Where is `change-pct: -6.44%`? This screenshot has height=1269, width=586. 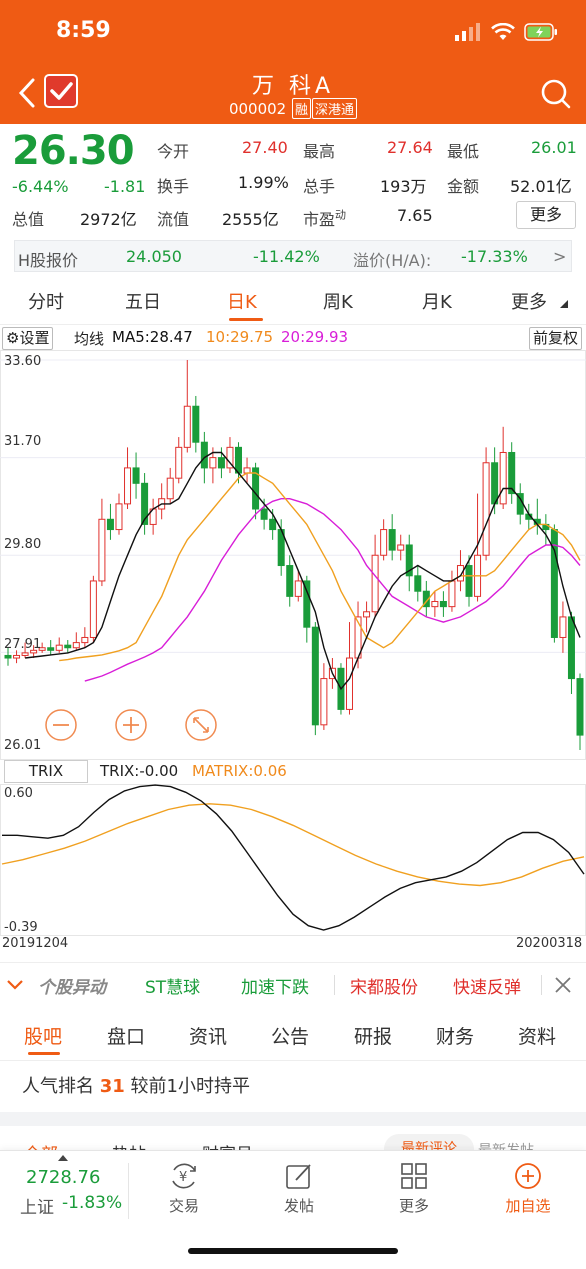
change-pct: -6.44% is located at coordinates (40, 186).